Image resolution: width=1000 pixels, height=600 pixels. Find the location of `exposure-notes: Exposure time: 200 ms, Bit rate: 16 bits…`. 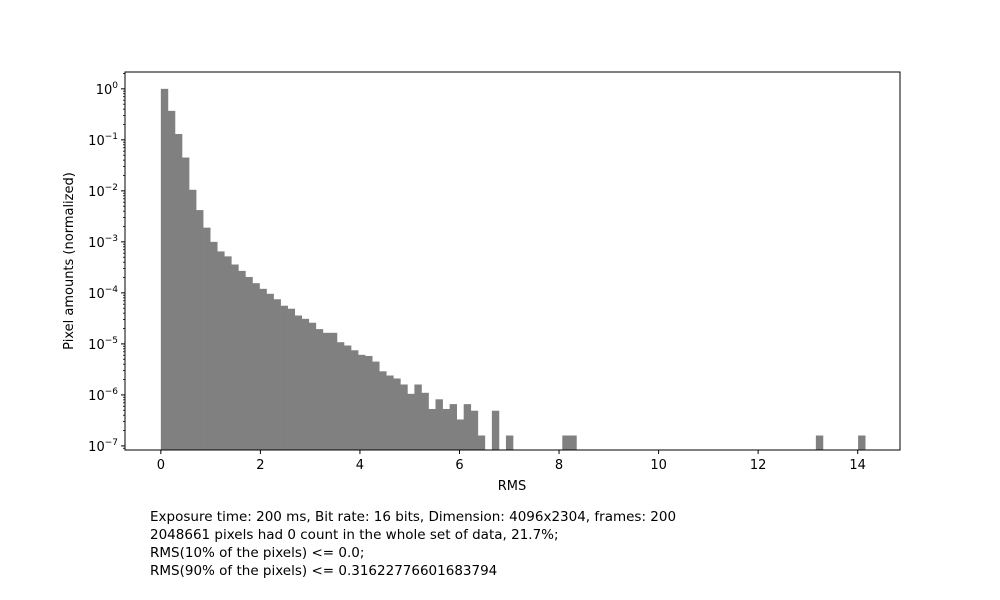

exposure-notes: Exposure time: 200 ms, Bit rate: 16 bits… is located at coordinates (413, 544).